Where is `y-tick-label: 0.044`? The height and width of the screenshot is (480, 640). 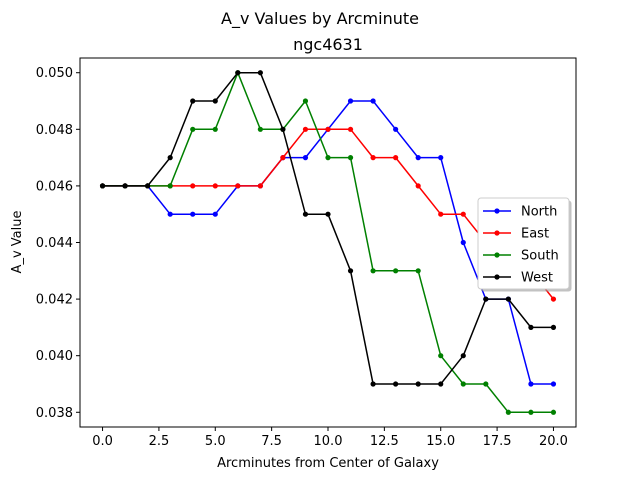
y-tick-label: 0.044 is located at coordinates (54, 243).